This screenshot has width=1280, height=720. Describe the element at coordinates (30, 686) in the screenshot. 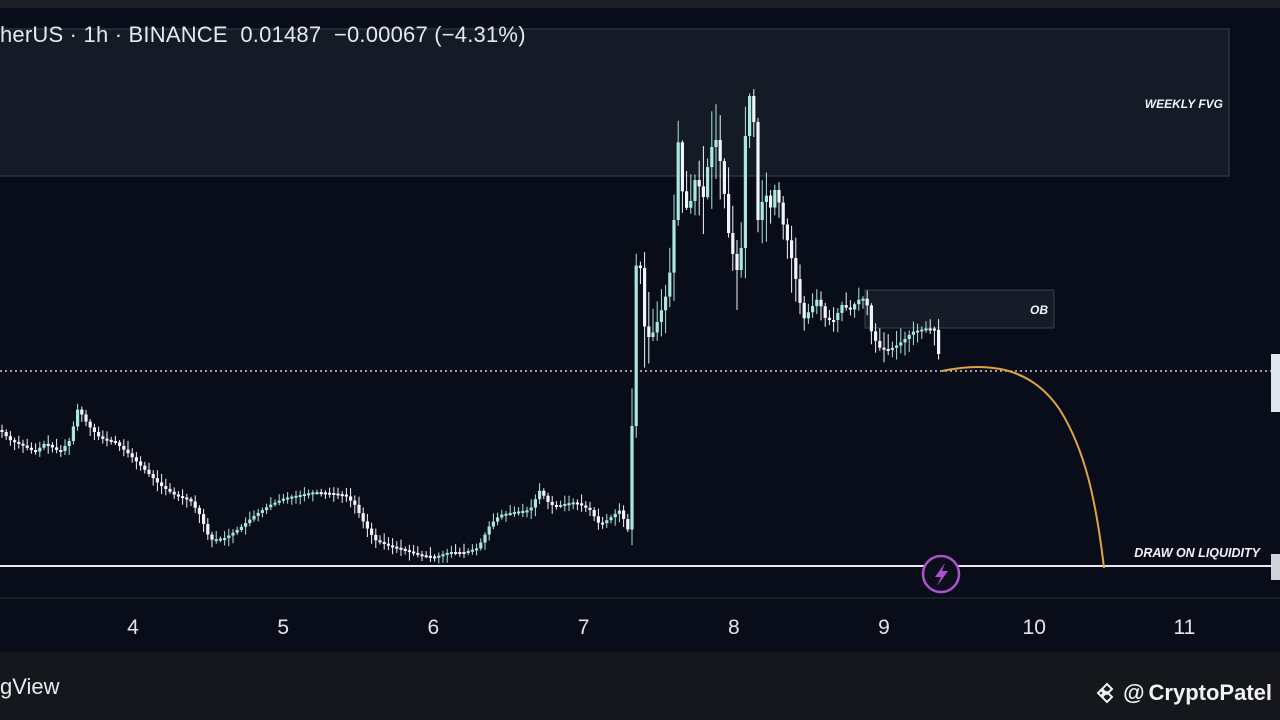

I see `footer-brand: gView` at that location.